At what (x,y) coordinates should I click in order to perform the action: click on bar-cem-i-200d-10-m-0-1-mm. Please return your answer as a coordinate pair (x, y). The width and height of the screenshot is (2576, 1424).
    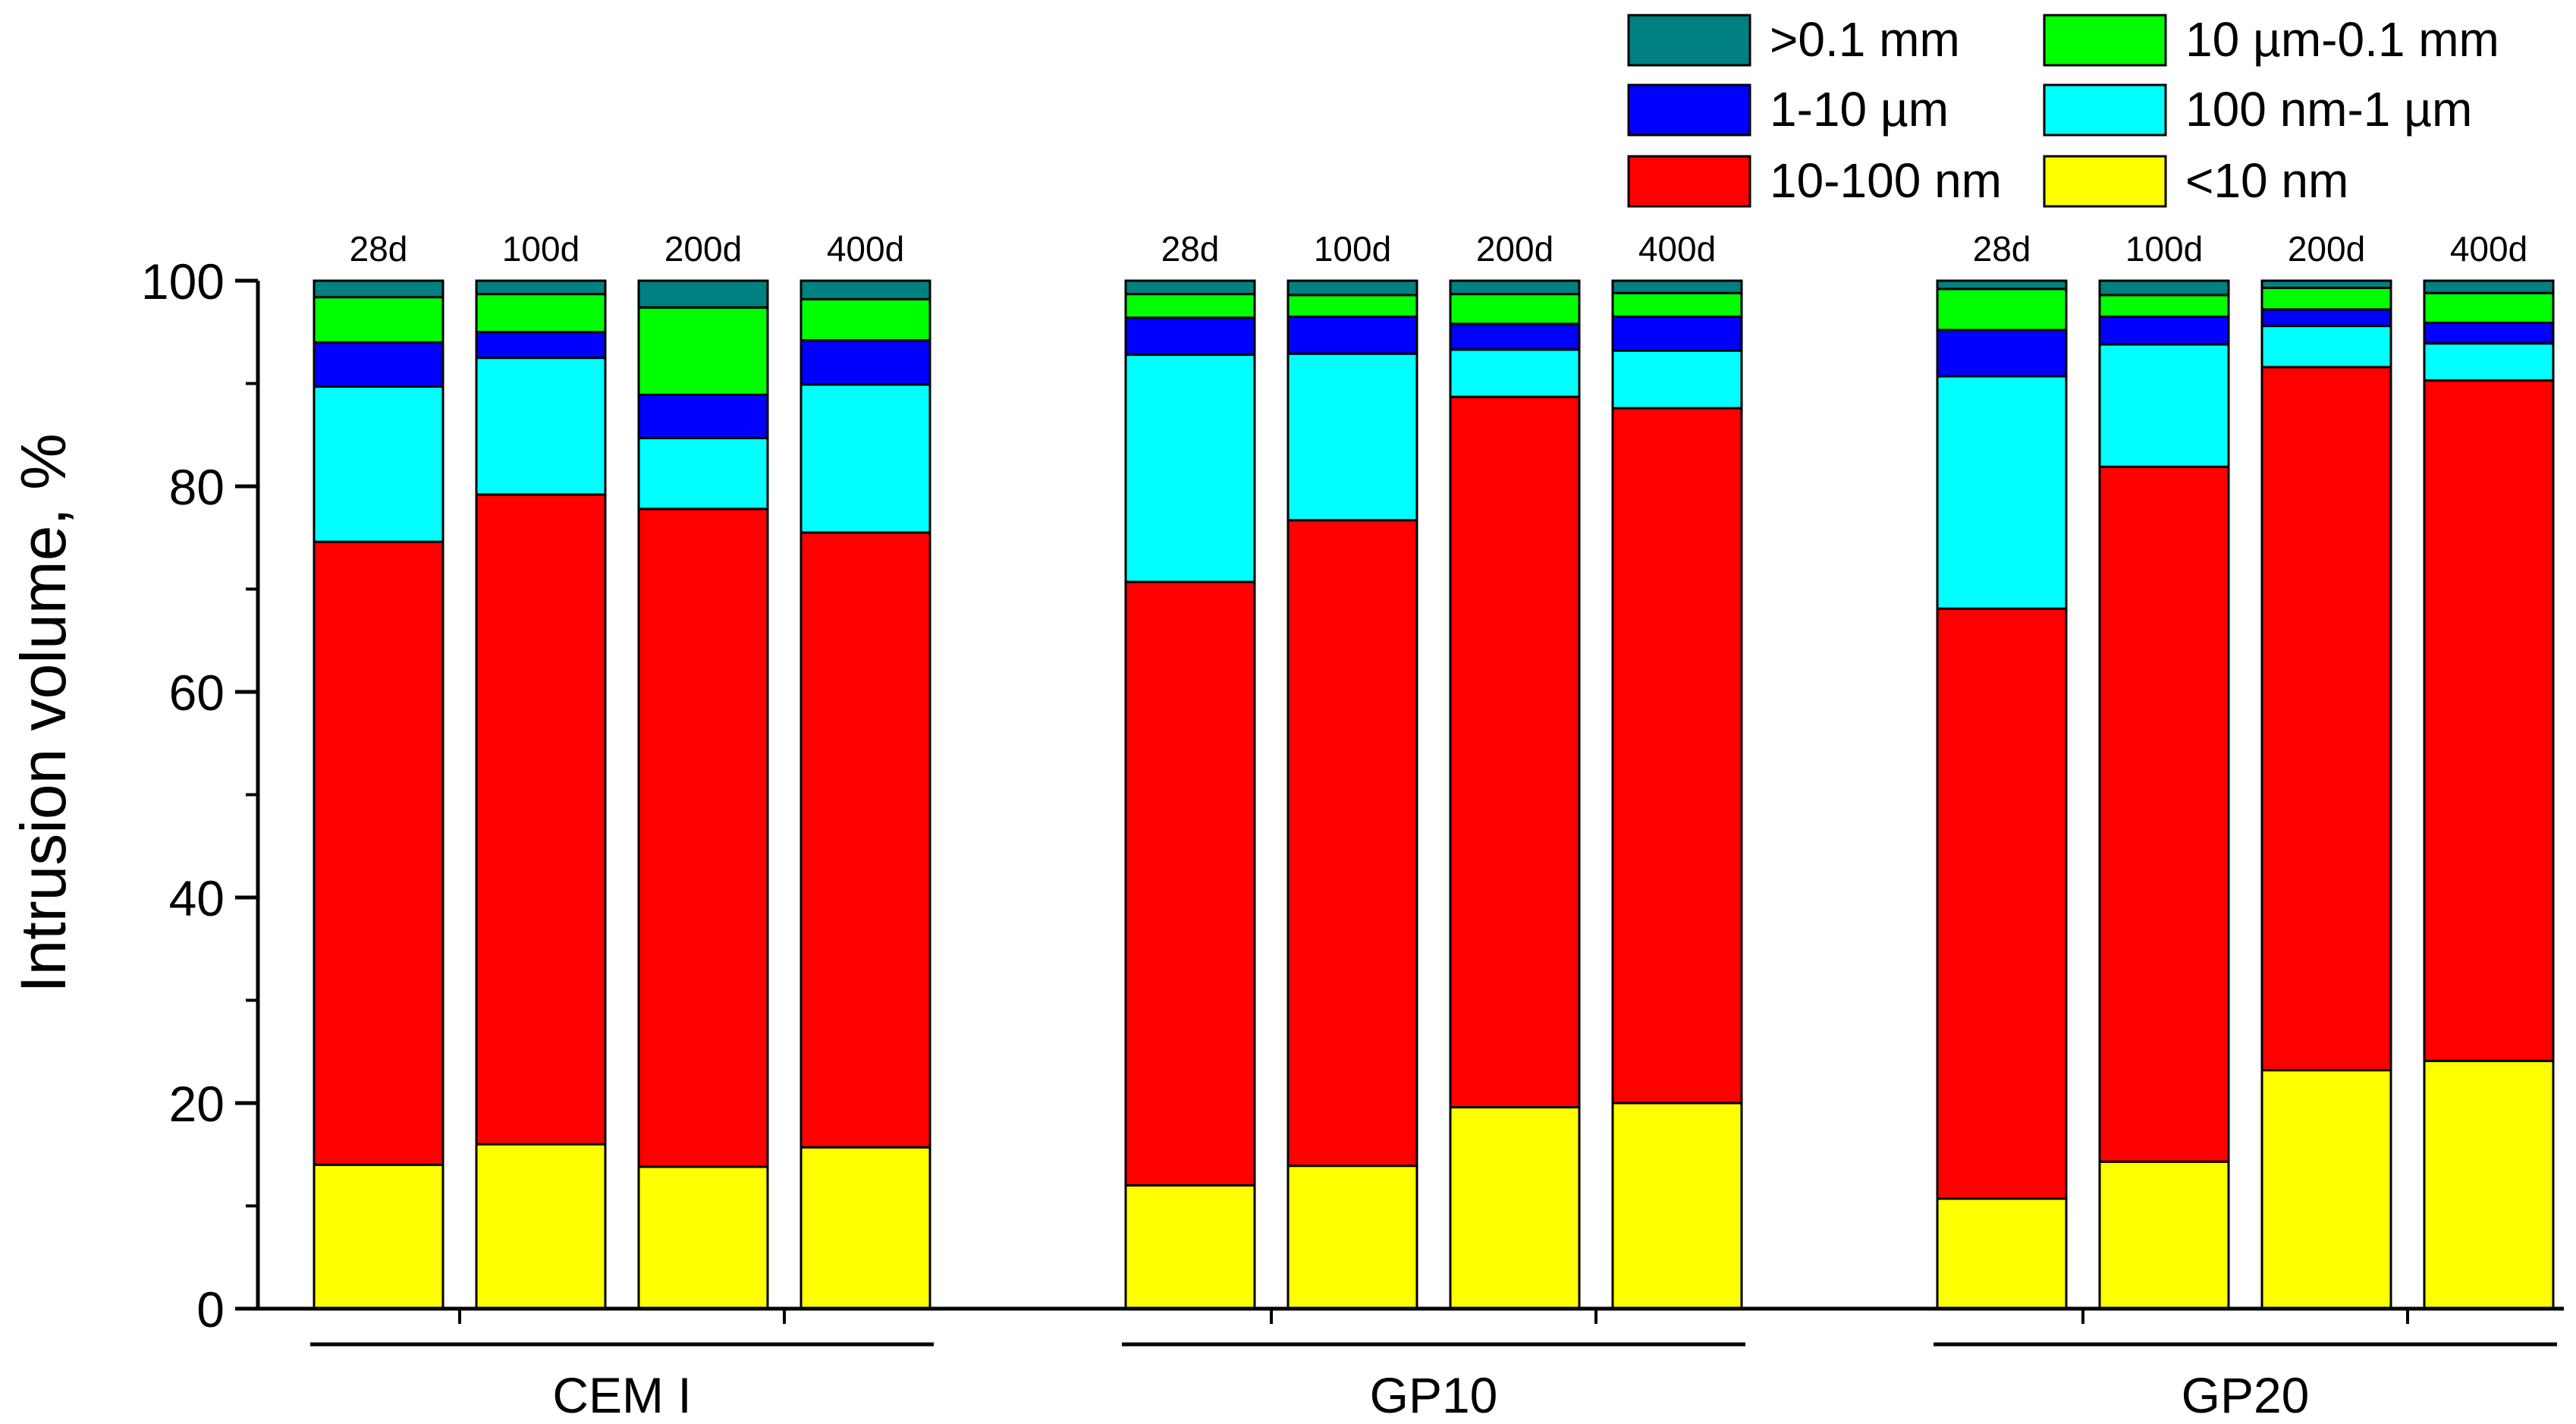
    Looking at the image, I should click on (703, 351).